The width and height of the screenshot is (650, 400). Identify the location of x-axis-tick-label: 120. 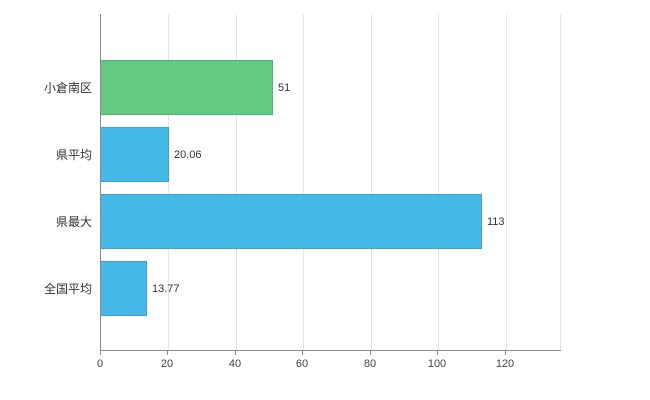
(505, 364).